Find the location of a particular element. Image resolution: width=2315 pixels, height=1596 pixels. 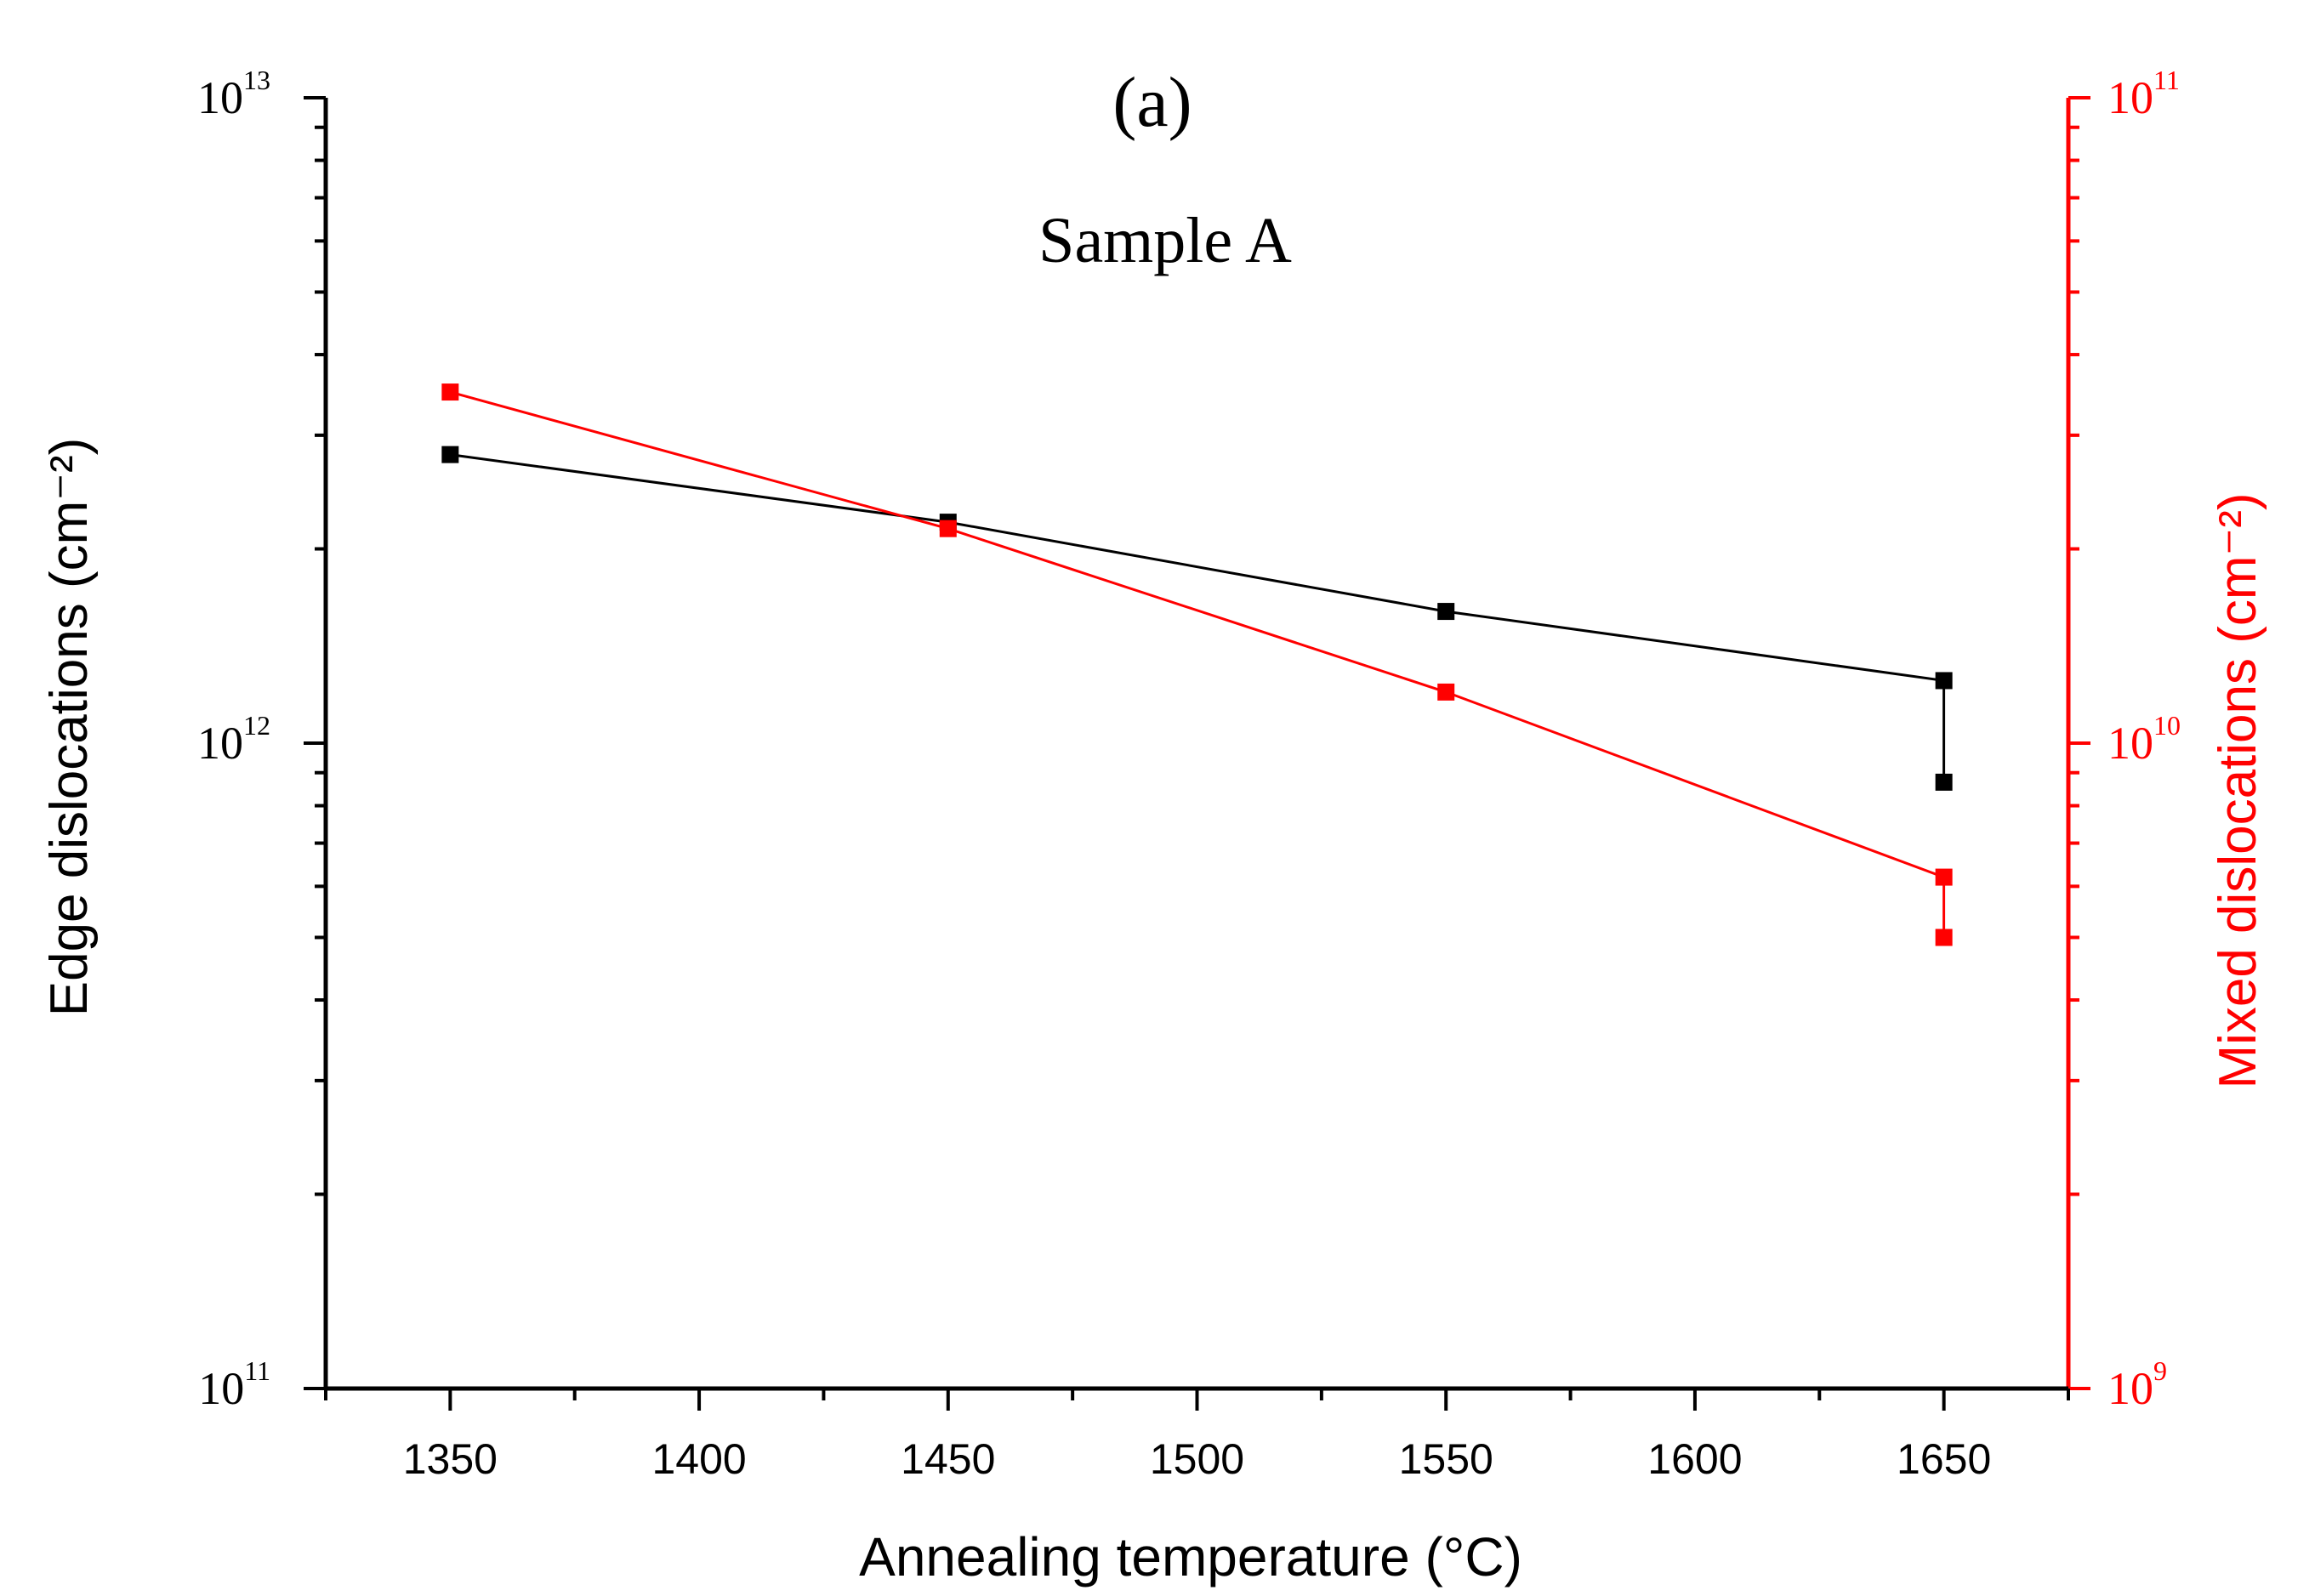

x-tick-label: 1550 is located at coordinates (1446, 1459).